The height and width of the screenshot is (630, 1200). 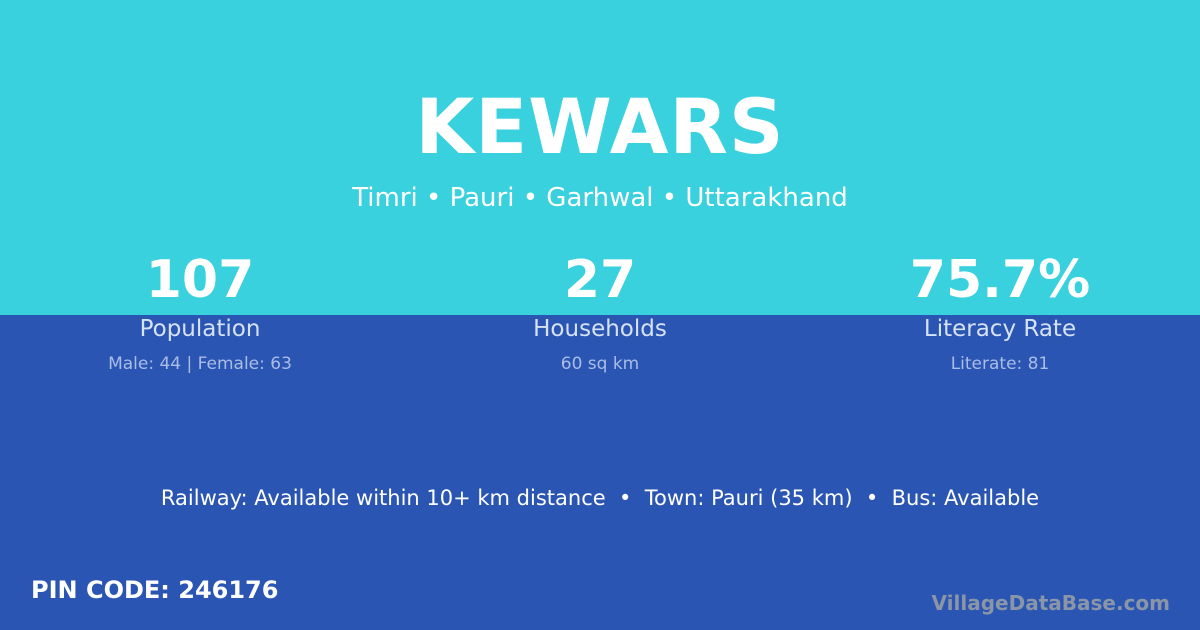 I want to click on stat-value: 75.7%, so click(x=1000, y=280).